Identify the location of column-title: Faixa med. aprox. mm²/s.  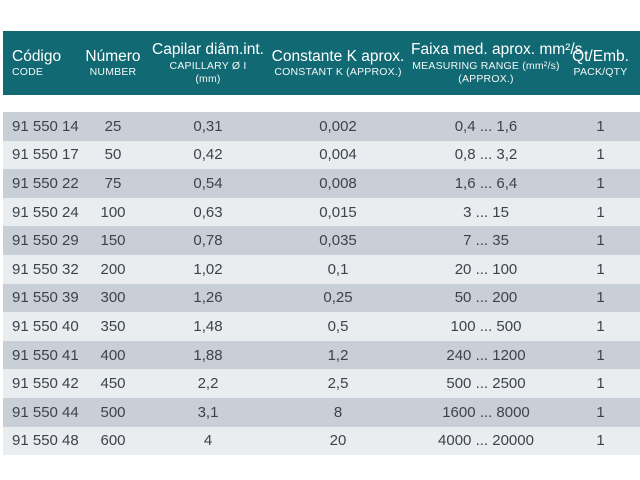
(497, 50).